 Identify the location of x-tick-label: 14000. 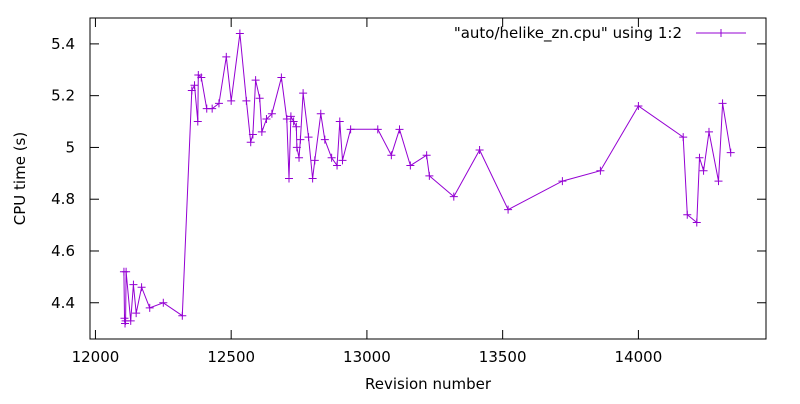
(639, 357).